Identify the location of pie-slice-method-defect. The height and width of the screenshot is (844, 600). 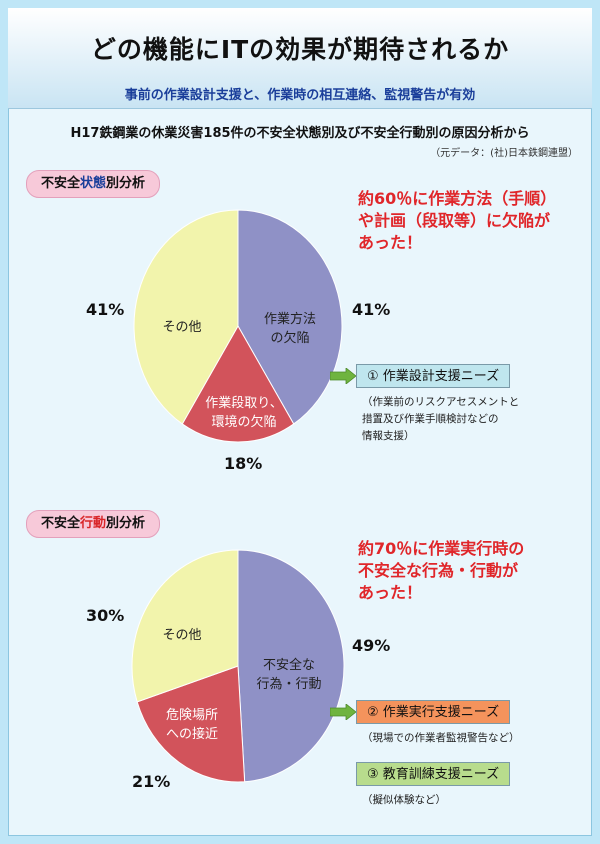
(290, 317).